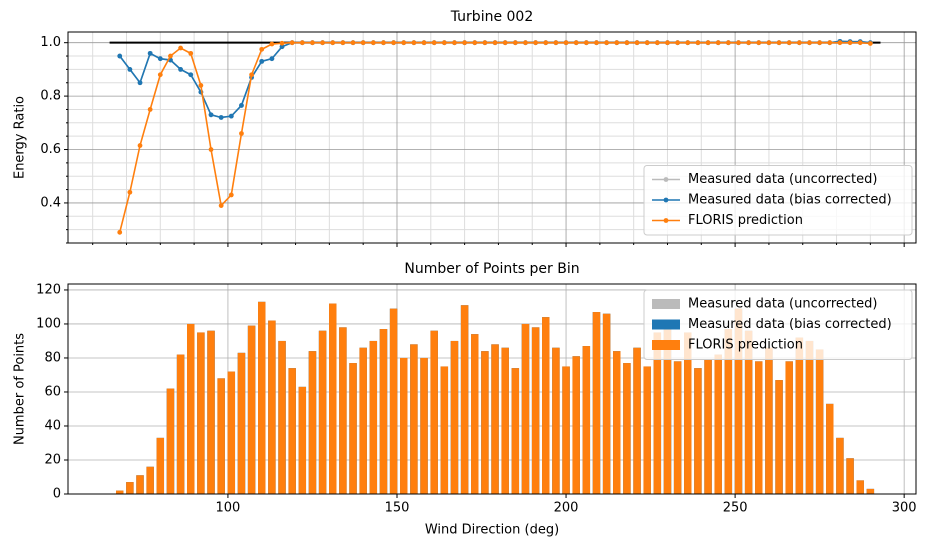 This screenshot has height=547, width=928. What do you see at coordinates (50, 42) in the screenshot?
I see `y-tick-label: 1.0` at bounding box center [50, 42].